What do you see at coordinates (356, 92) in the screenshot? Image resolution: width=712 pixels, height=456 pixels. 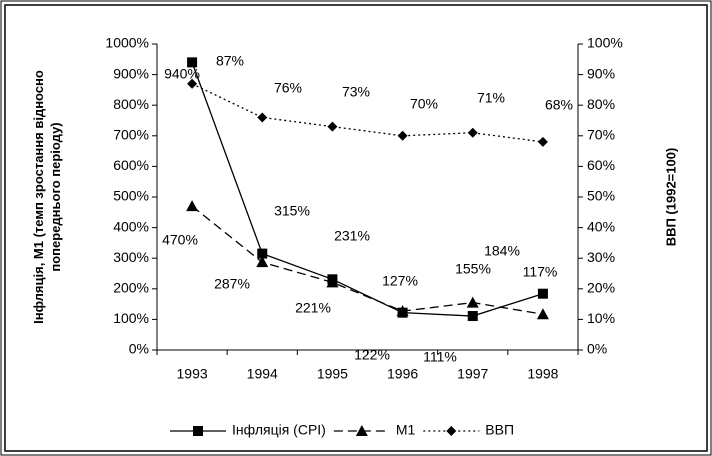 I see `data-label: 73%` at bounding box center [356, 92].